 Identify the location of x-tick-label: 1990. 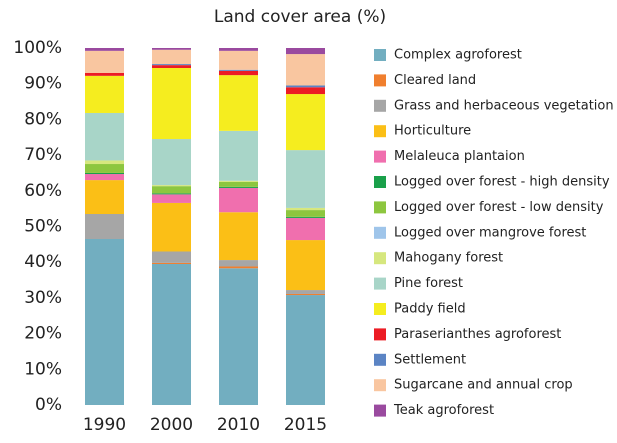
(104, 425).